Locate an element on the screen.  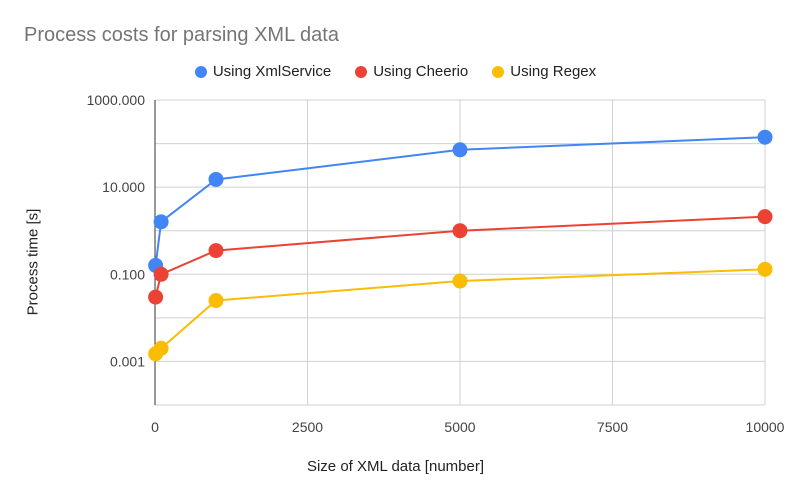
x-tick-label: 2500 is located at coordinates (307, 427).